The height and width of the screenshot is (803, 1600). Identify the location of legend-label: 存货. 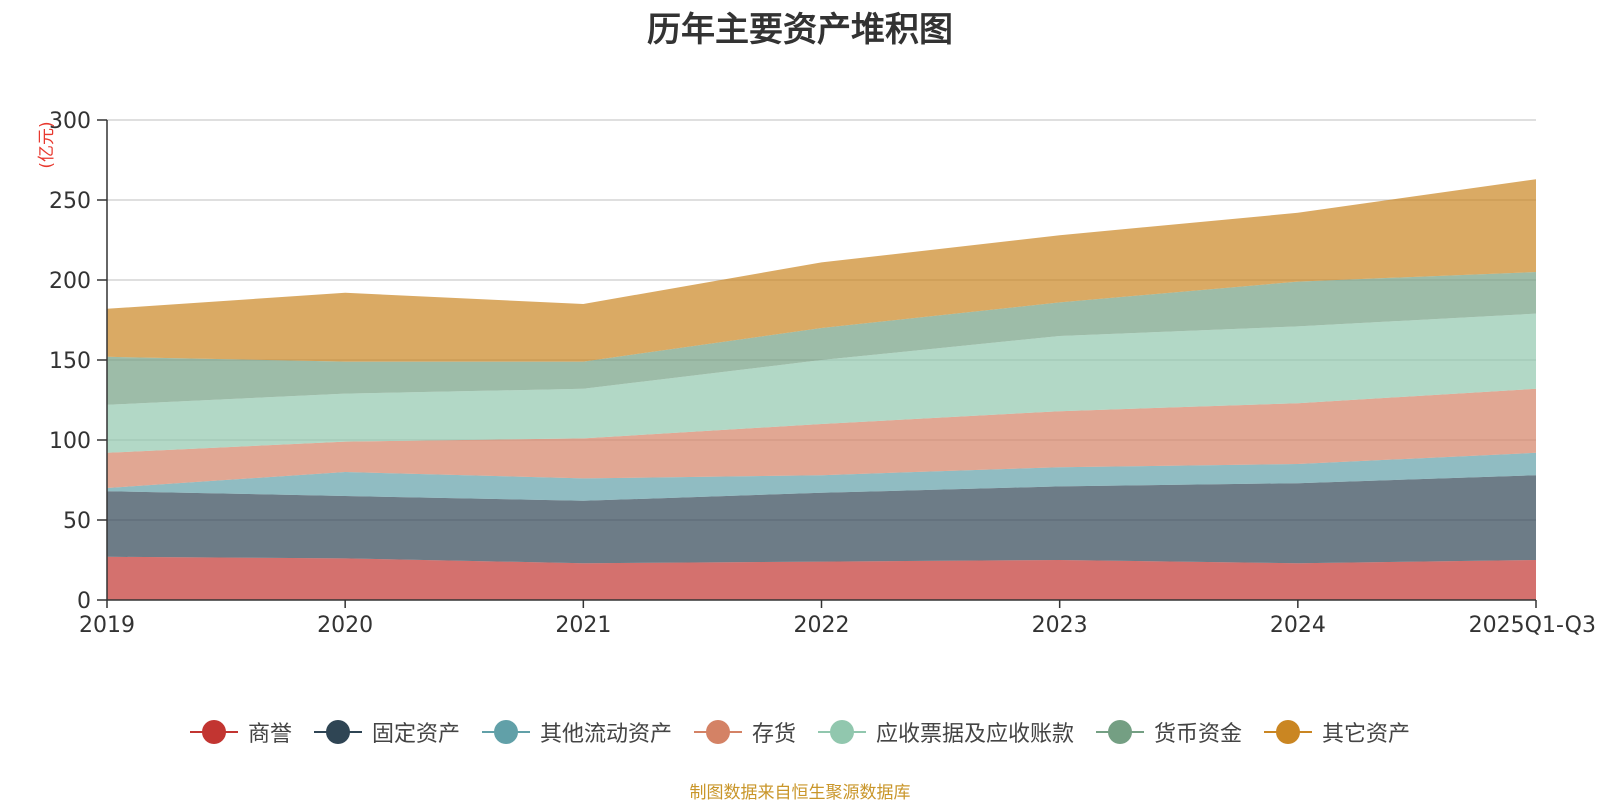
(773, 734).